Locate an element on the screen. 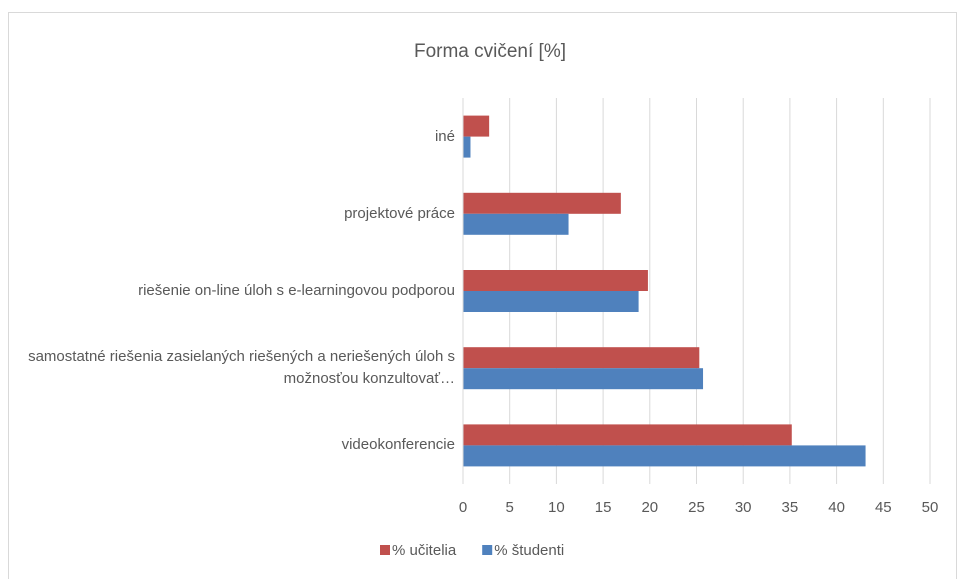 The image size is (957, 579). y-tick-label: projektové práce is located at coordinates (399, 213).